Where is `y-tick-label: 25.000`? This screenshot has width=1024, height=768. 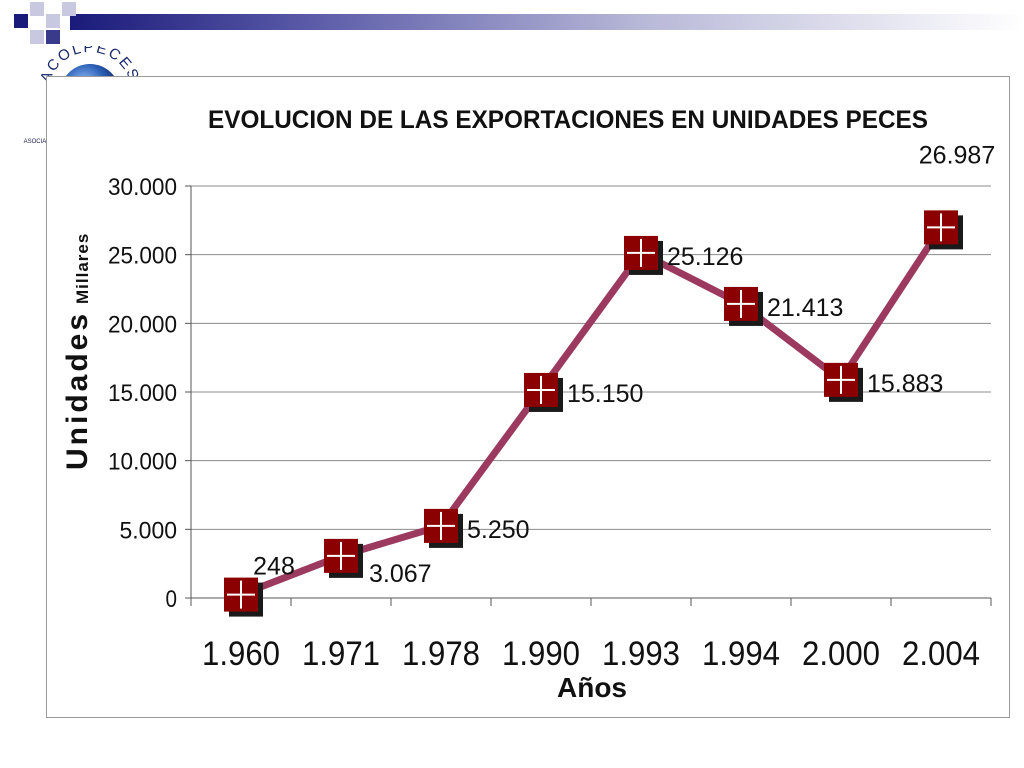
y-tick-label: 25.000 is located at coordinates (142, 256).